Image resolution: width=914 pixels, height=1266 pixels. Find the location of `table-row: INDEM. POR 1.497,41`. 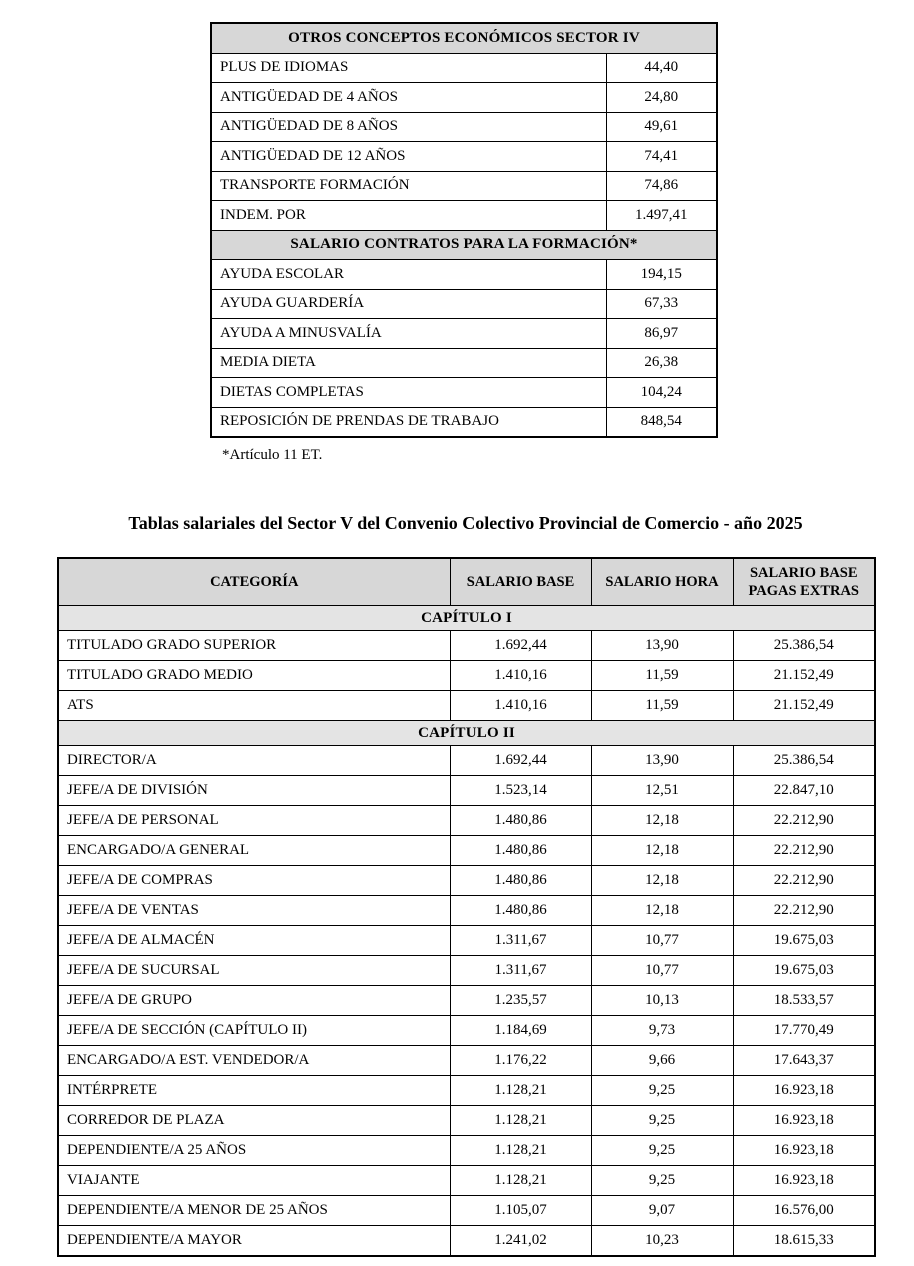

table-row: INDEM. POR 1.497,41 is located at coordinates (464, 215).